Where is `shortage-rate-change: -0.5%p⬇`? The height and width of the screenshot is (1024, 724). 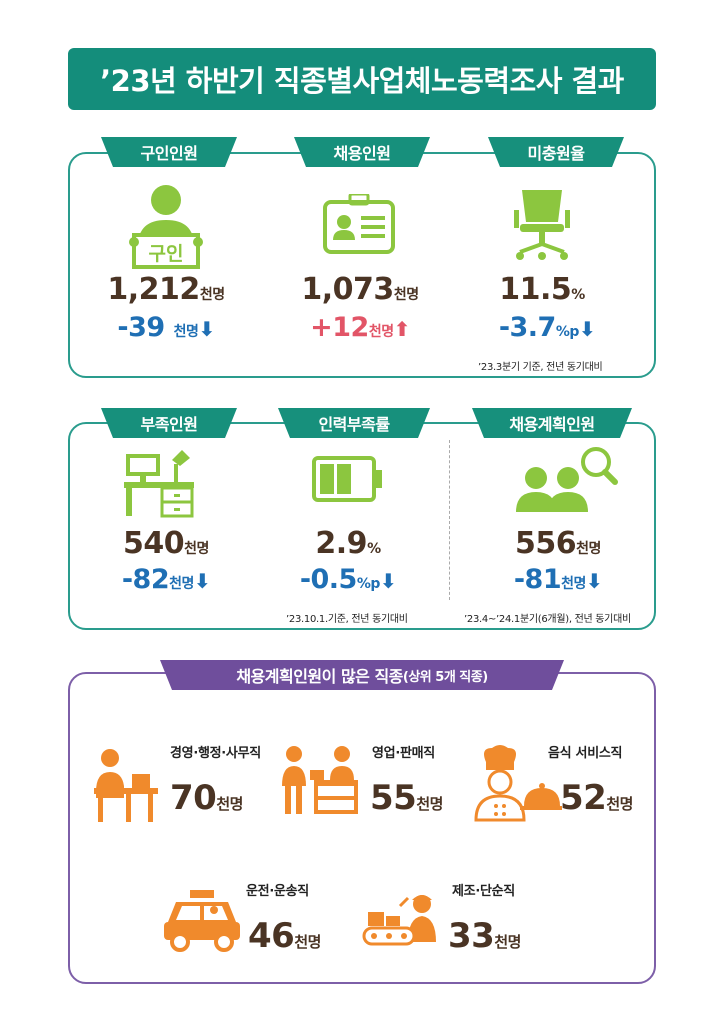 shortage-rate-change: -0.5%p⬇ is located at coordinates (348, 579).